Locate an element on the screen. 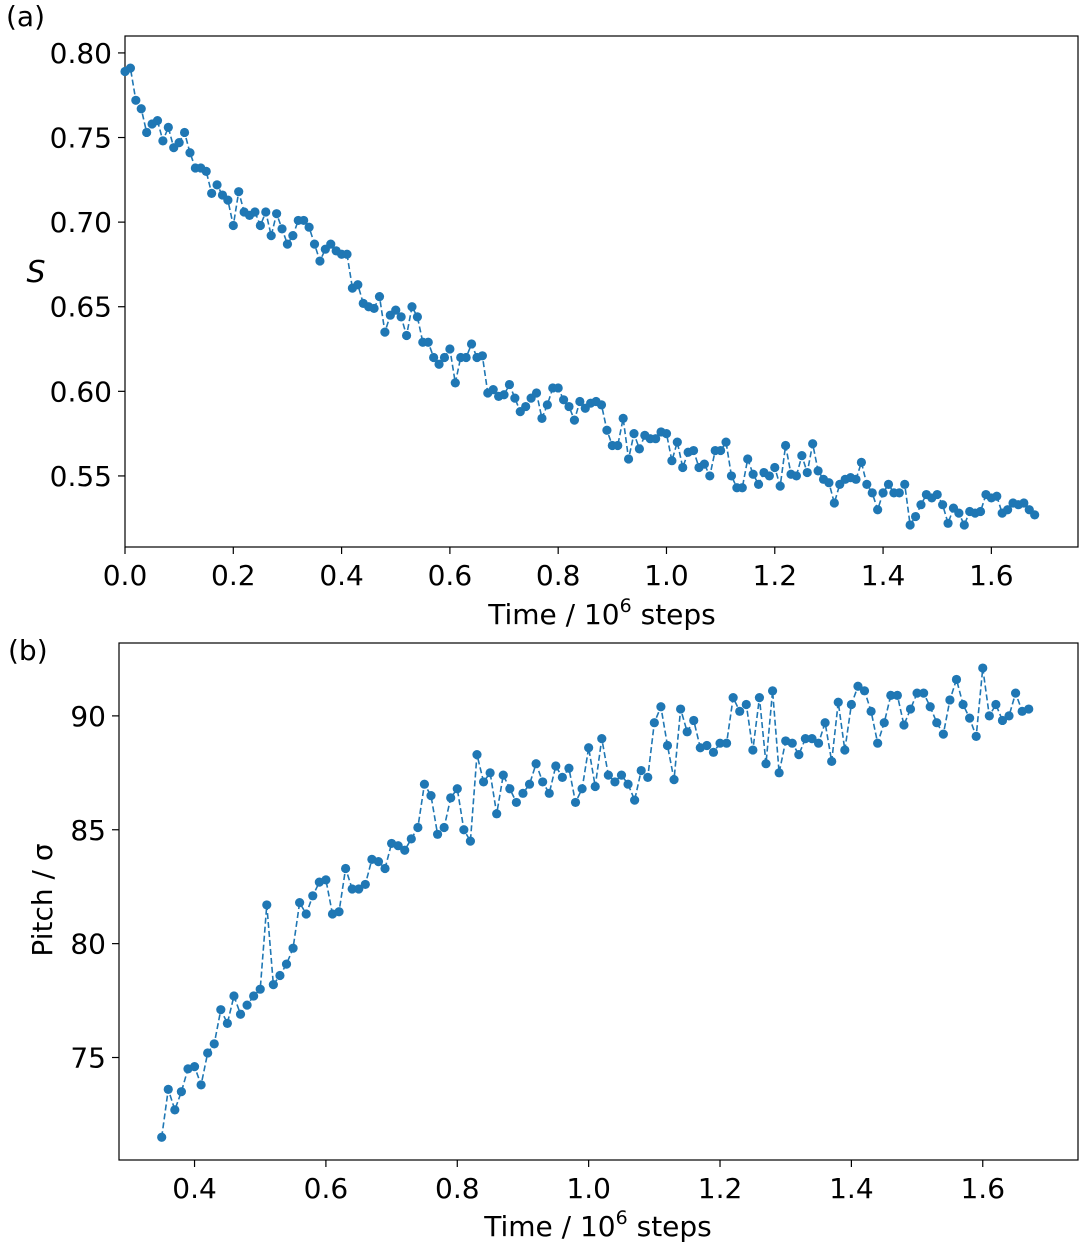 The image size is (1087, 1248). x-tick-label-a-4: 0.8 is located at coordinates (558, 575).